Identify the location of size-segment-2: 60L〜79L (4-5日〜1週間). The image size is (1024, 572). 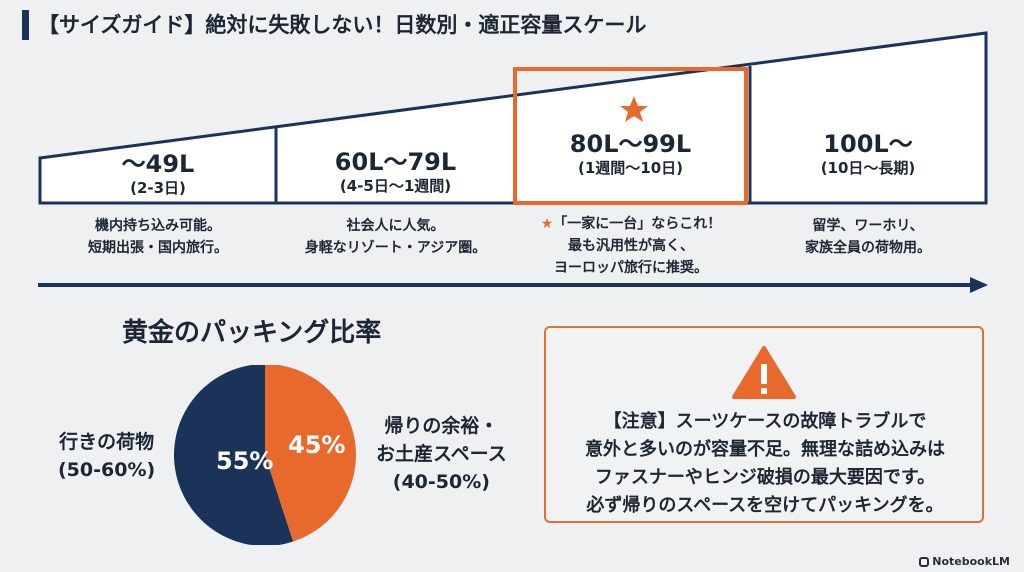
(395, 172).